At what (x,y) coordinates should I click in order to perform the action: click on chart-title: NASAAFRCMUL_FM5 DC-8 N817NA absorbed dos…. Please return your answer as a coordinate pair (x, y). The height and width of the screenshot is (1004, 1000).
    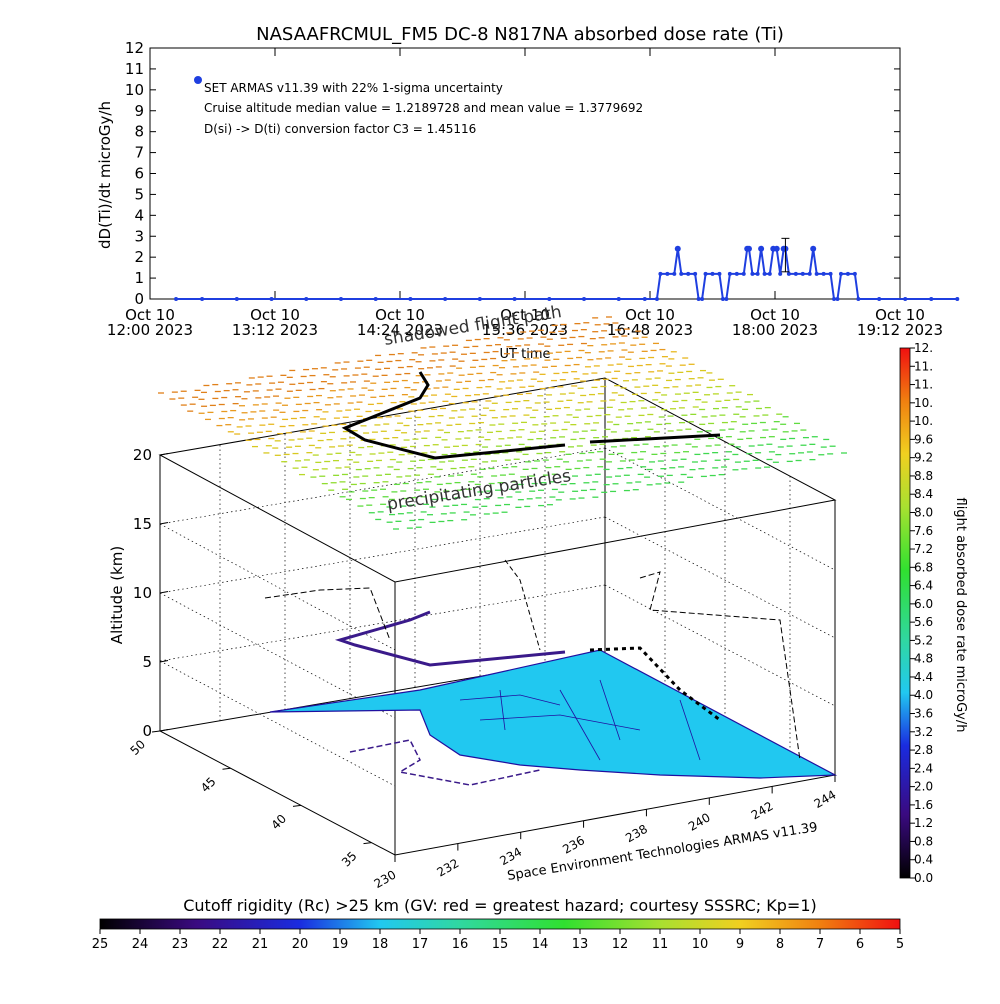
    Looking at the image, I should click on (520, 34).